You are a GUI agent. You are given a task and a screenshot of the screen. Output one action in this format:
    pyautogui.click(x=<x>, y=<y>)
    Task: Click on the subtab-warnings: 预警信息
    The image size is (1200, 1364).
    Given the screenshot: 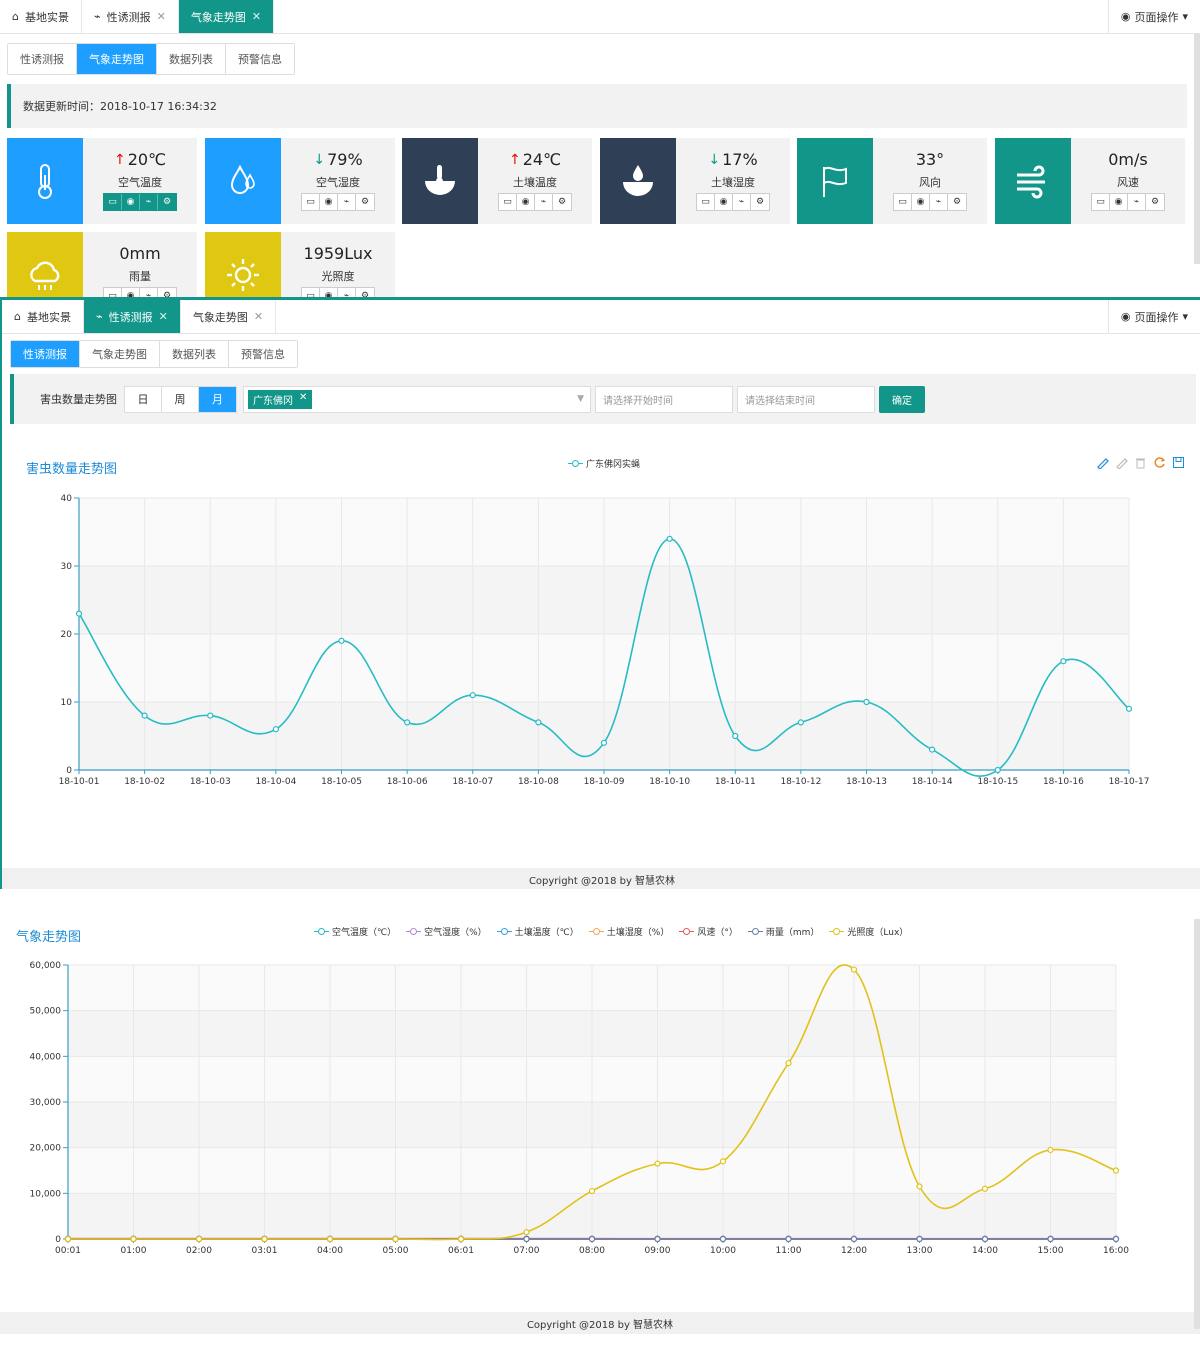 What is the action you would take?
    pyautogui.click(x=263, y=354)
    